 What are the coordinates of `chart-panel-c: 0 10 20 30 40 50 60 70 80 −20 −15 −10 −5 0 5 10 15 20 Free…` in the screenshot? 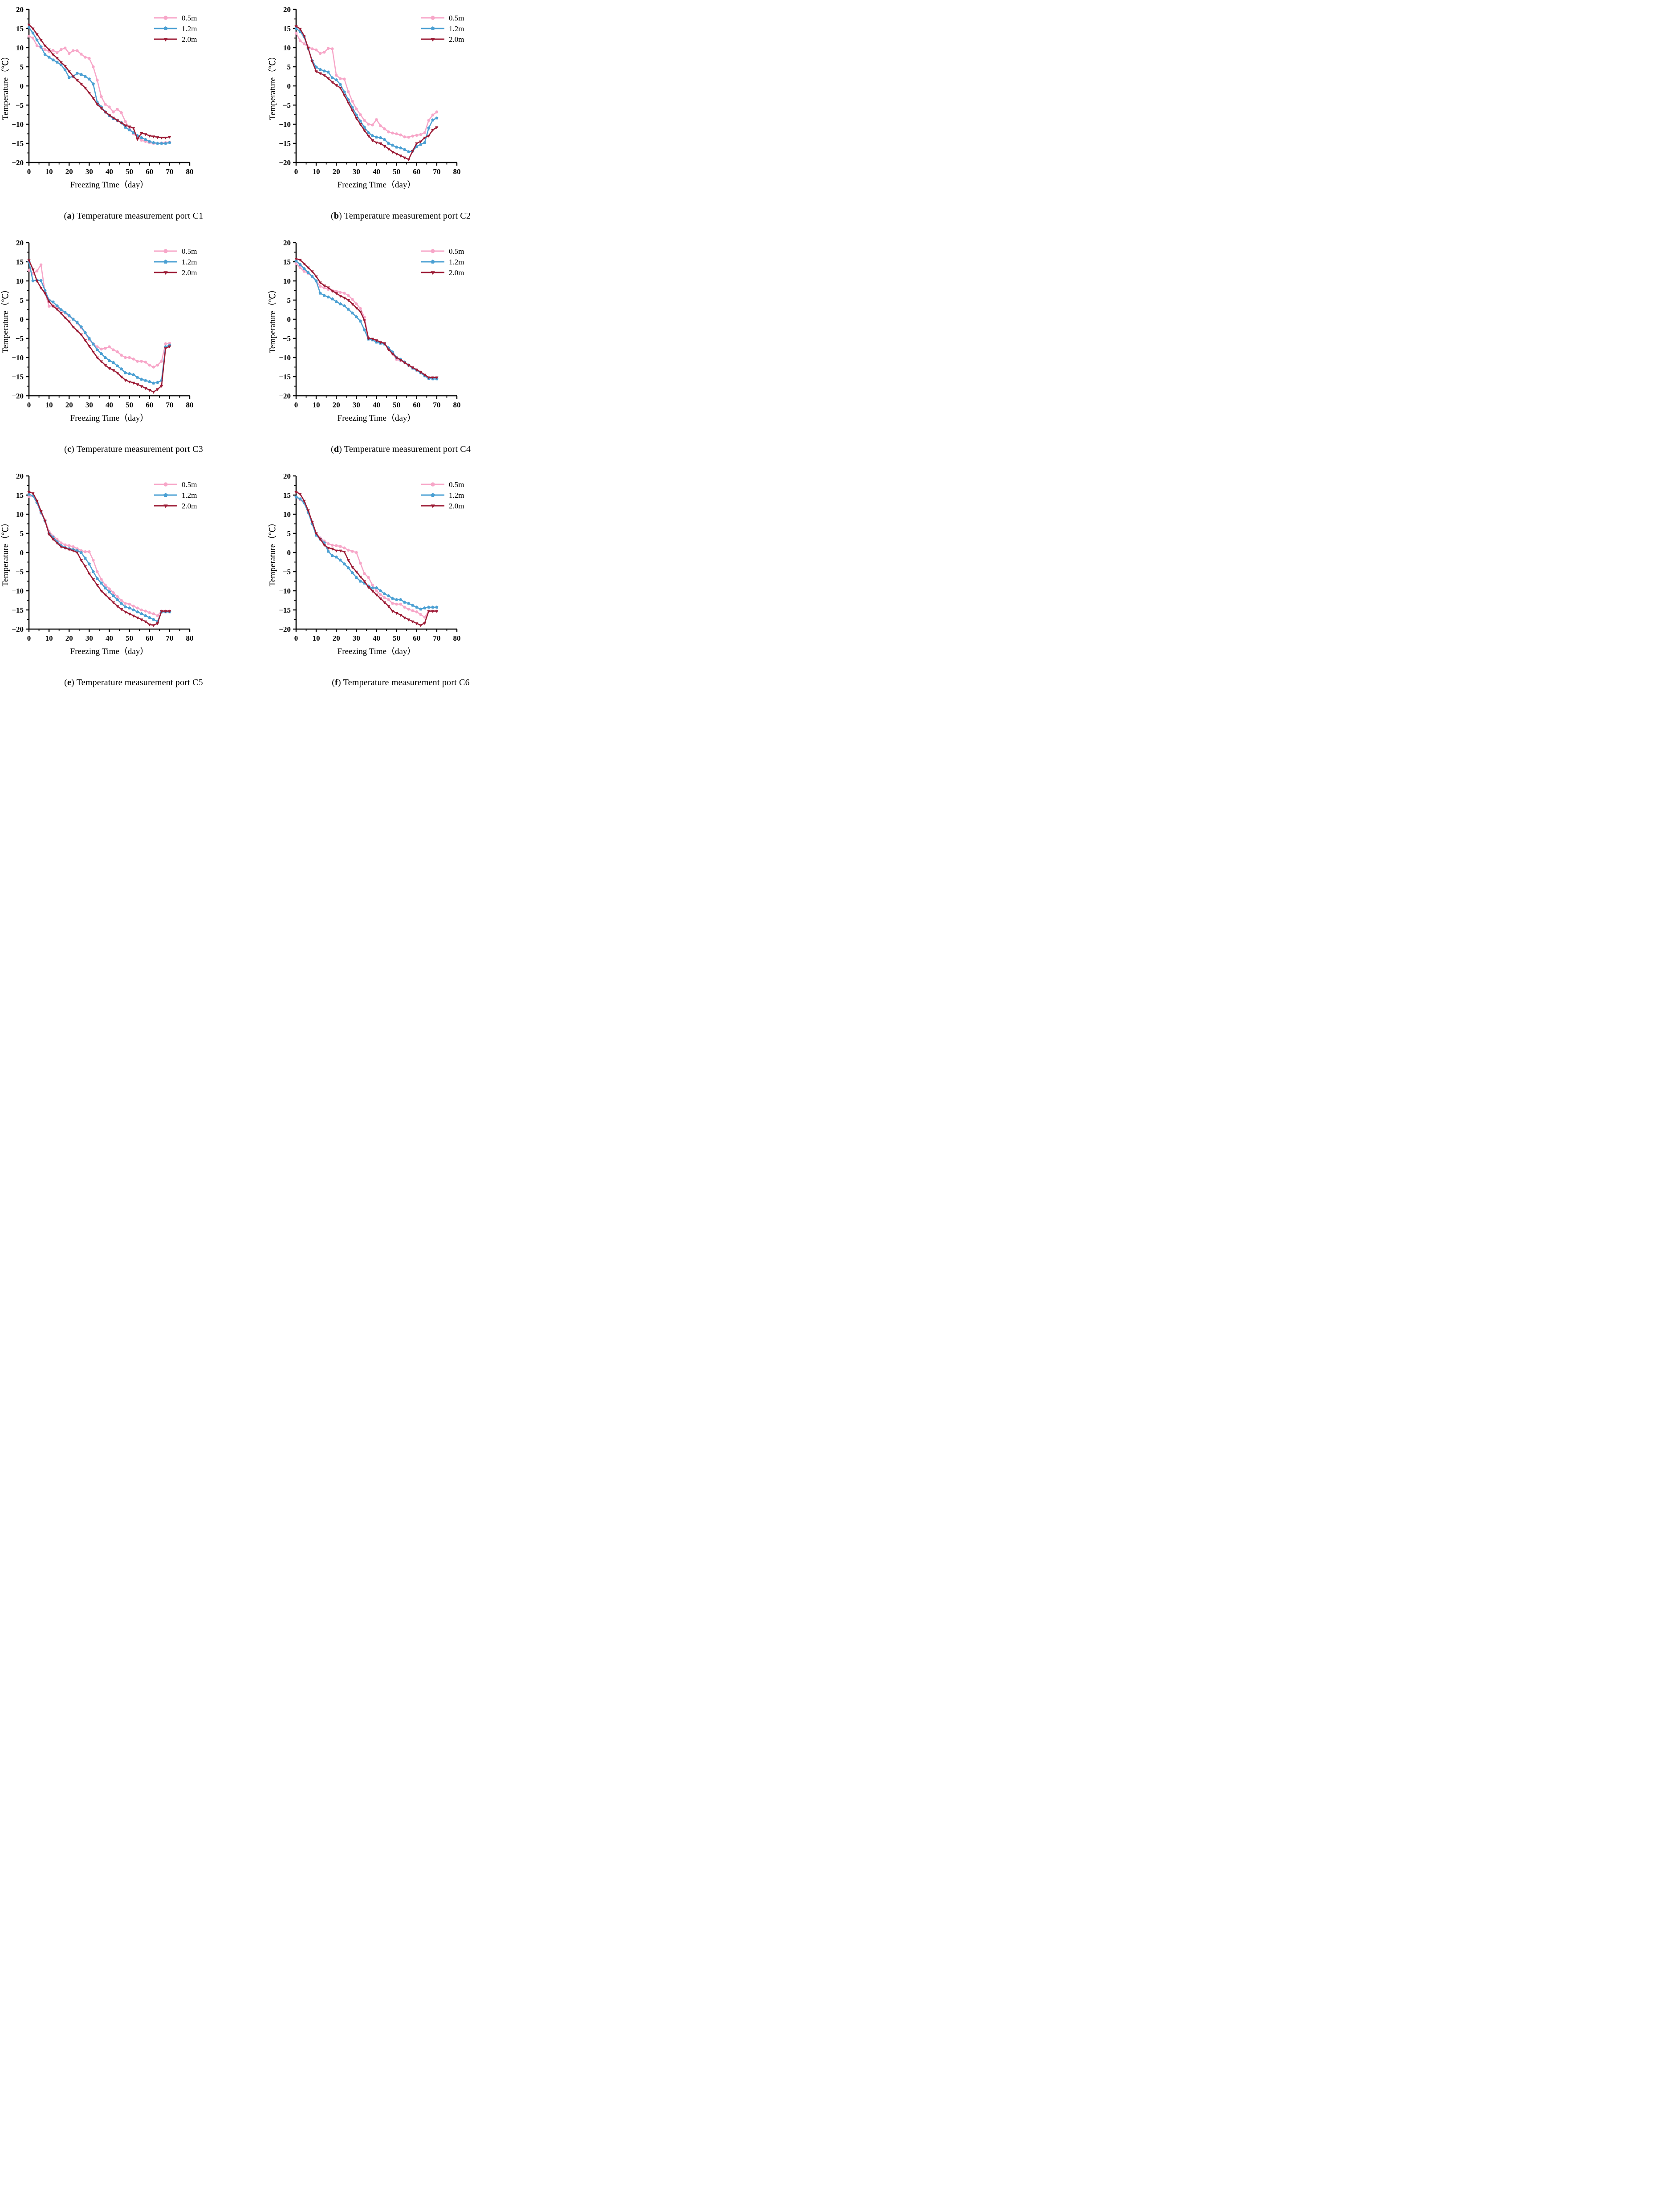 It's located at (133, 351).